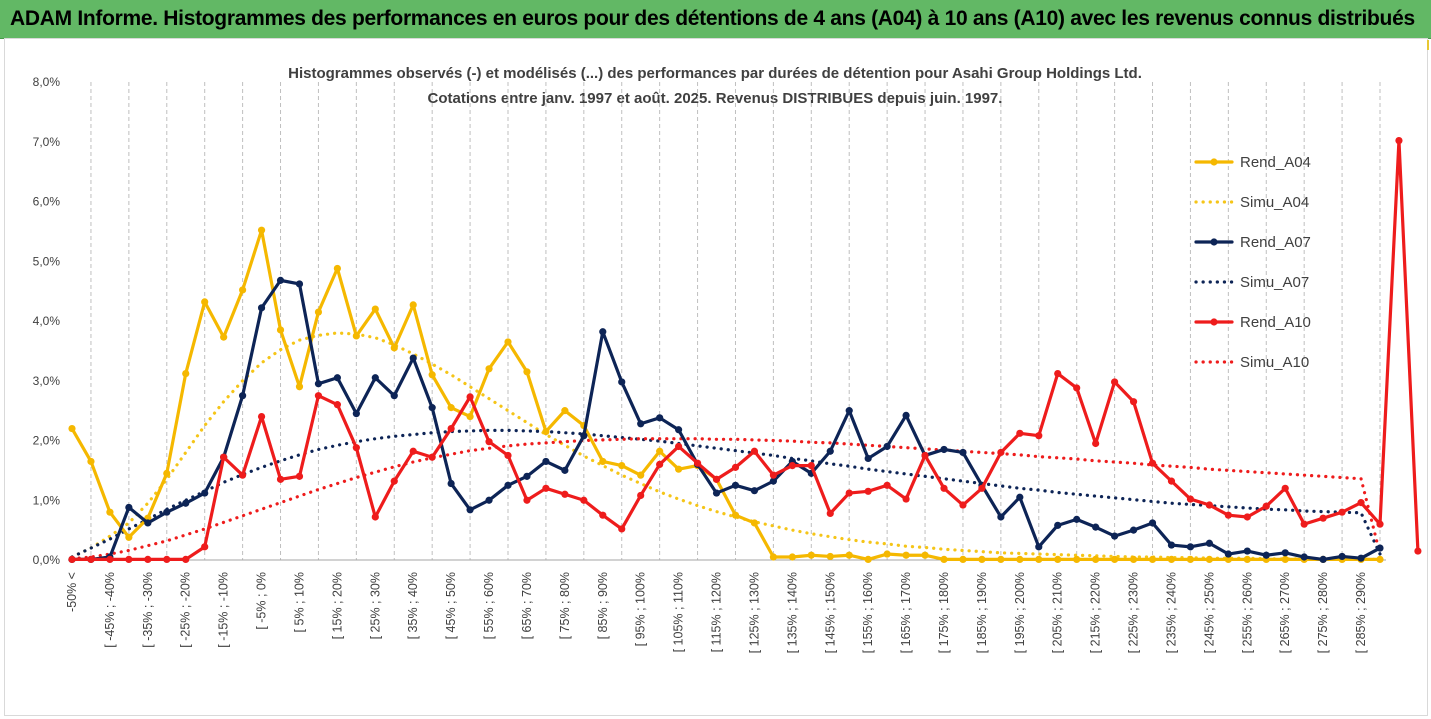 The height and width of the screenshot is (719, 1431). What do you see at coordinates (47, 321) in the screenshot?
I see `y-tick-label: 4,0%` at bounding box center [47, 321].